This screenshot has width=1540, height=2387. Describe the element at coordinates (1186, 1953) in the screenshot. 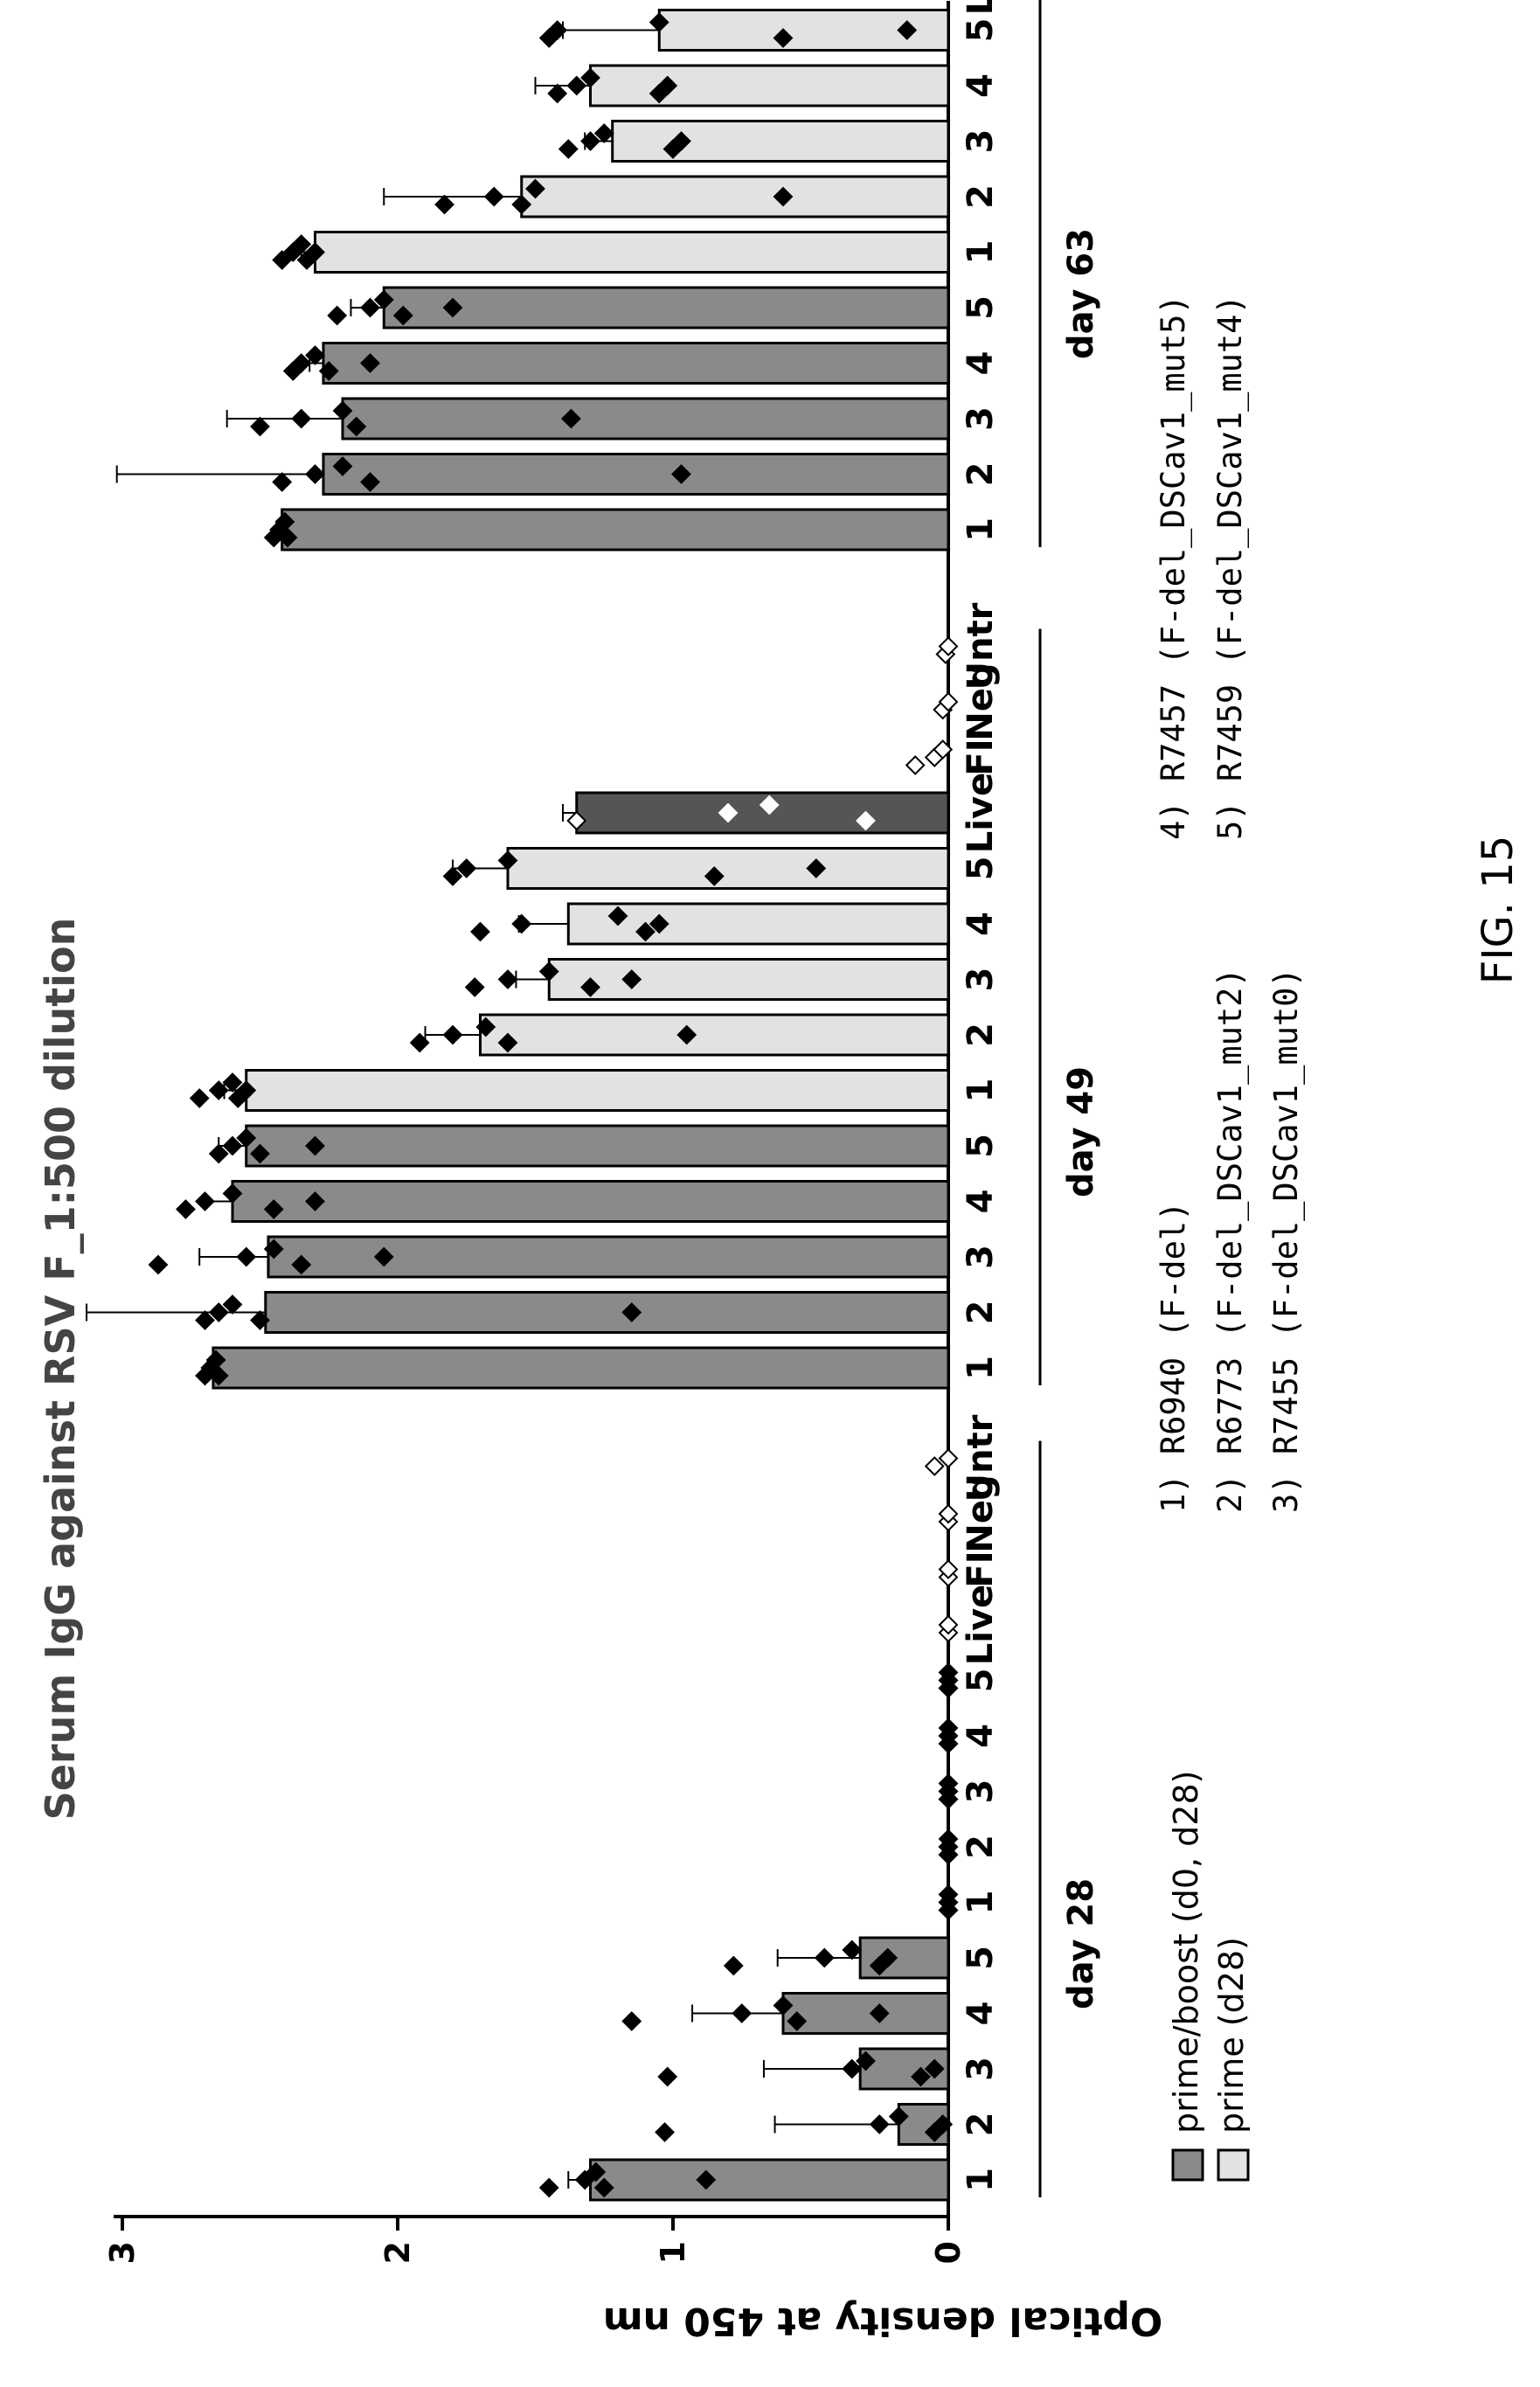

I see `legend-label: prime/boost (d0, d28)` at that location.